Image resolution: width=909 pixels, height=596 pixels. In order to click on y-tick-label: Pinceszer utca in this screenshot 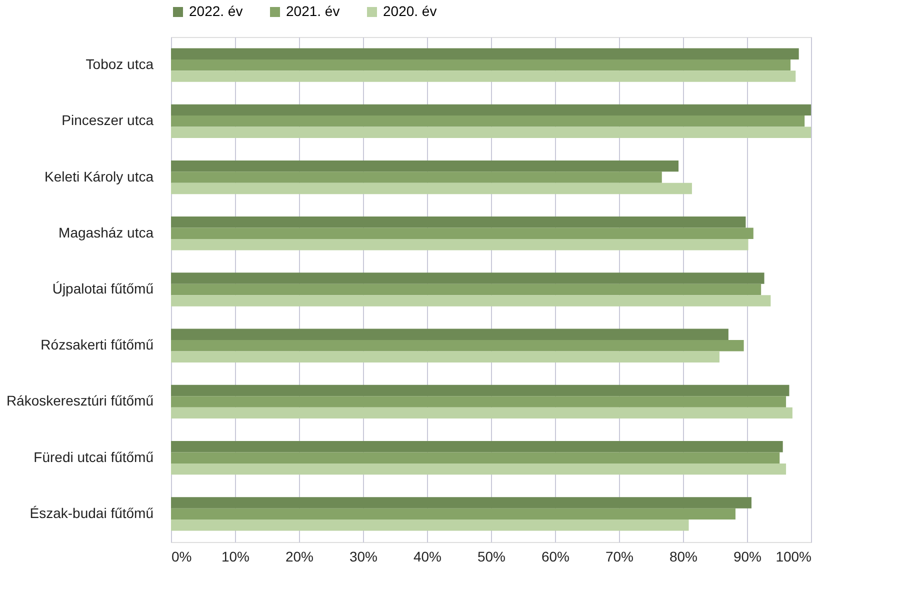, I will do `click(108, 120)`.